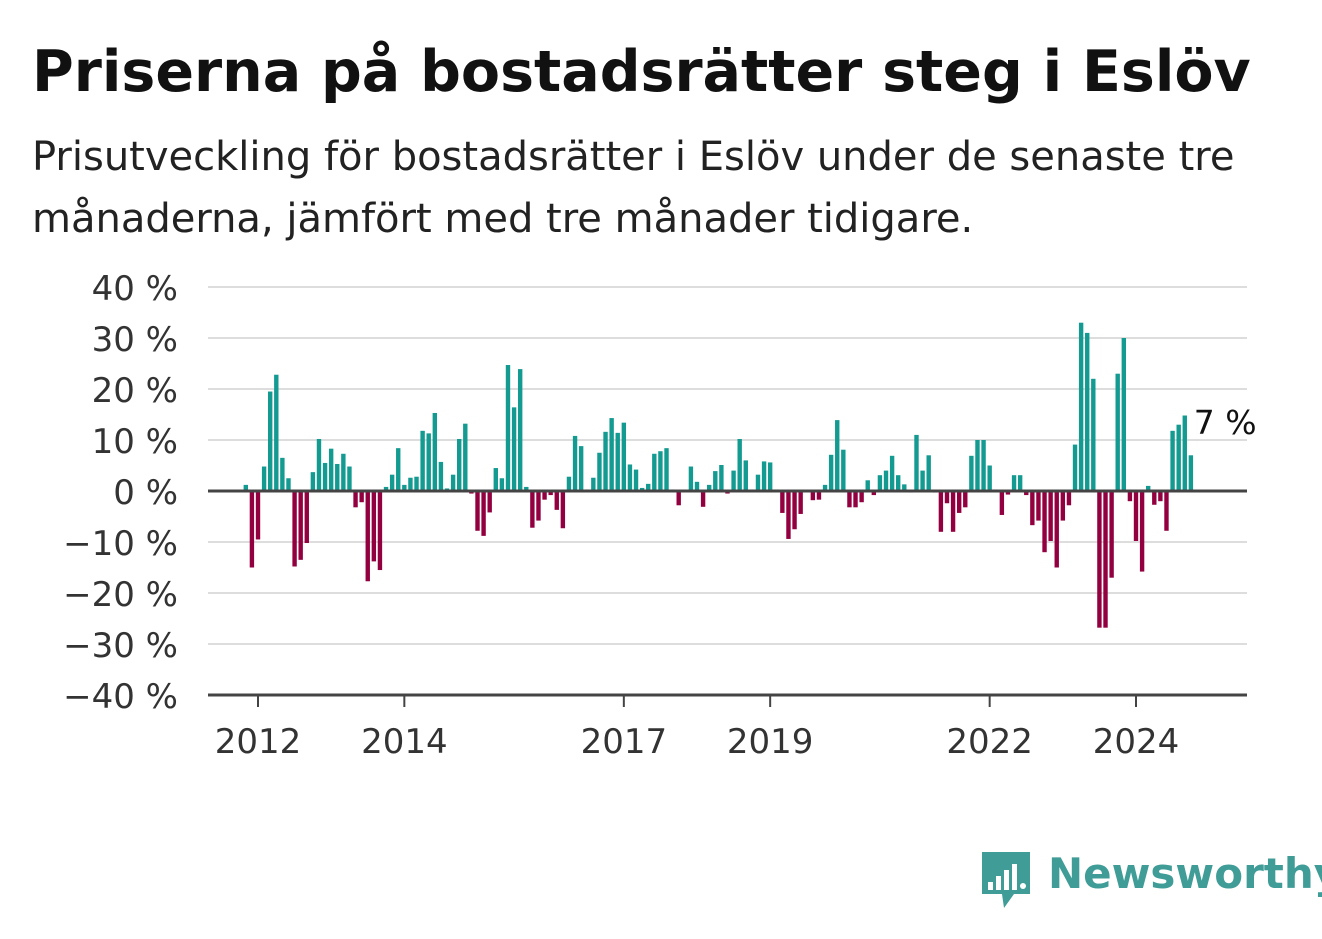 Image resolution: width=1322 pixels, height=939 pixels. I want to click on y-tick-label: 30 %, so click(135, 340).